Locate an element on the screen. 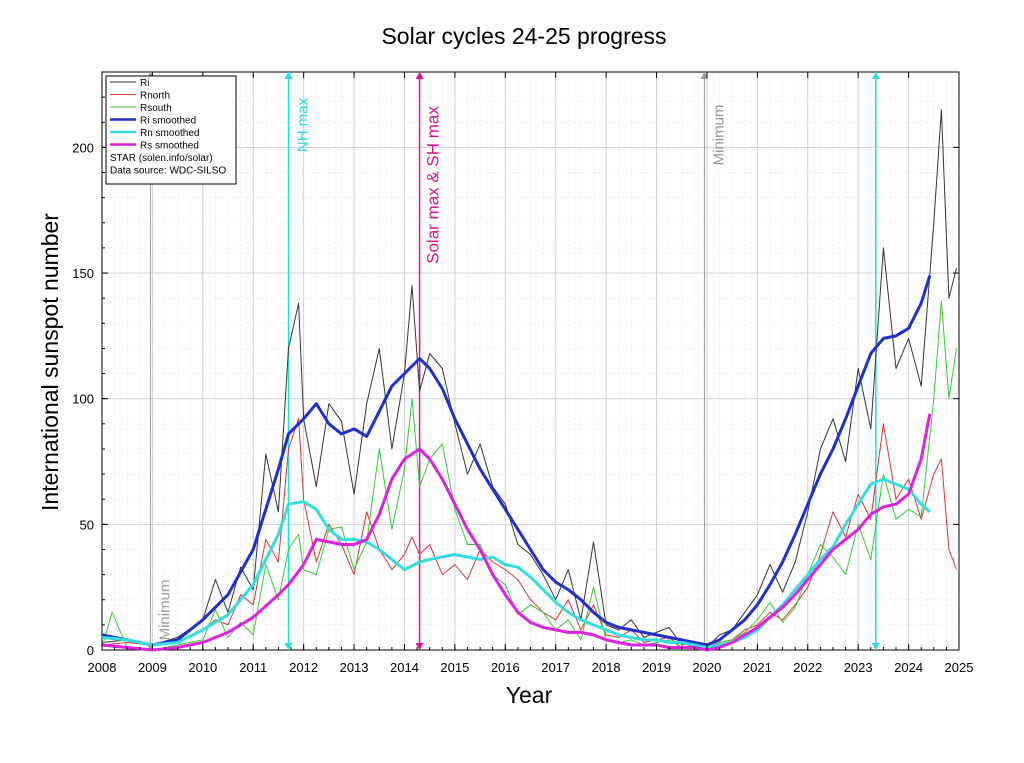  x-tick-label: 2010 is located at coordinates (202, 667).